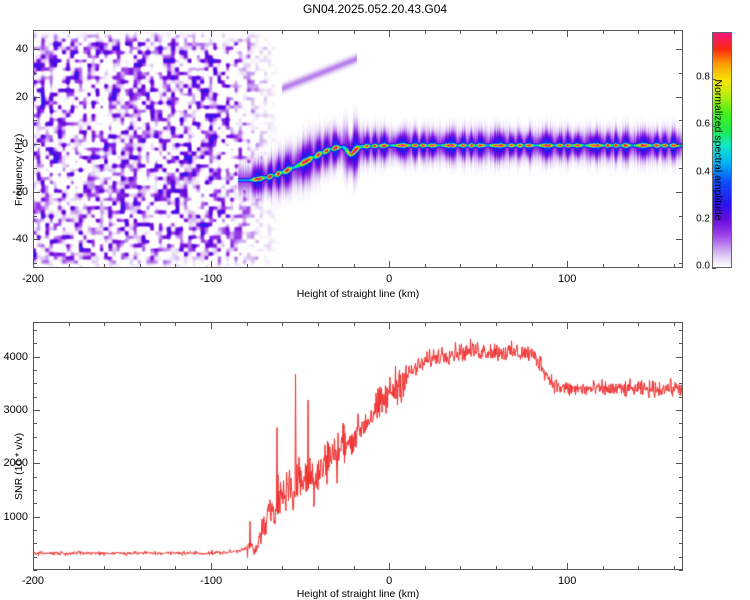  Describe the element at coordinates (722, 150) in the screenshot. I see `colorbar` at that location.